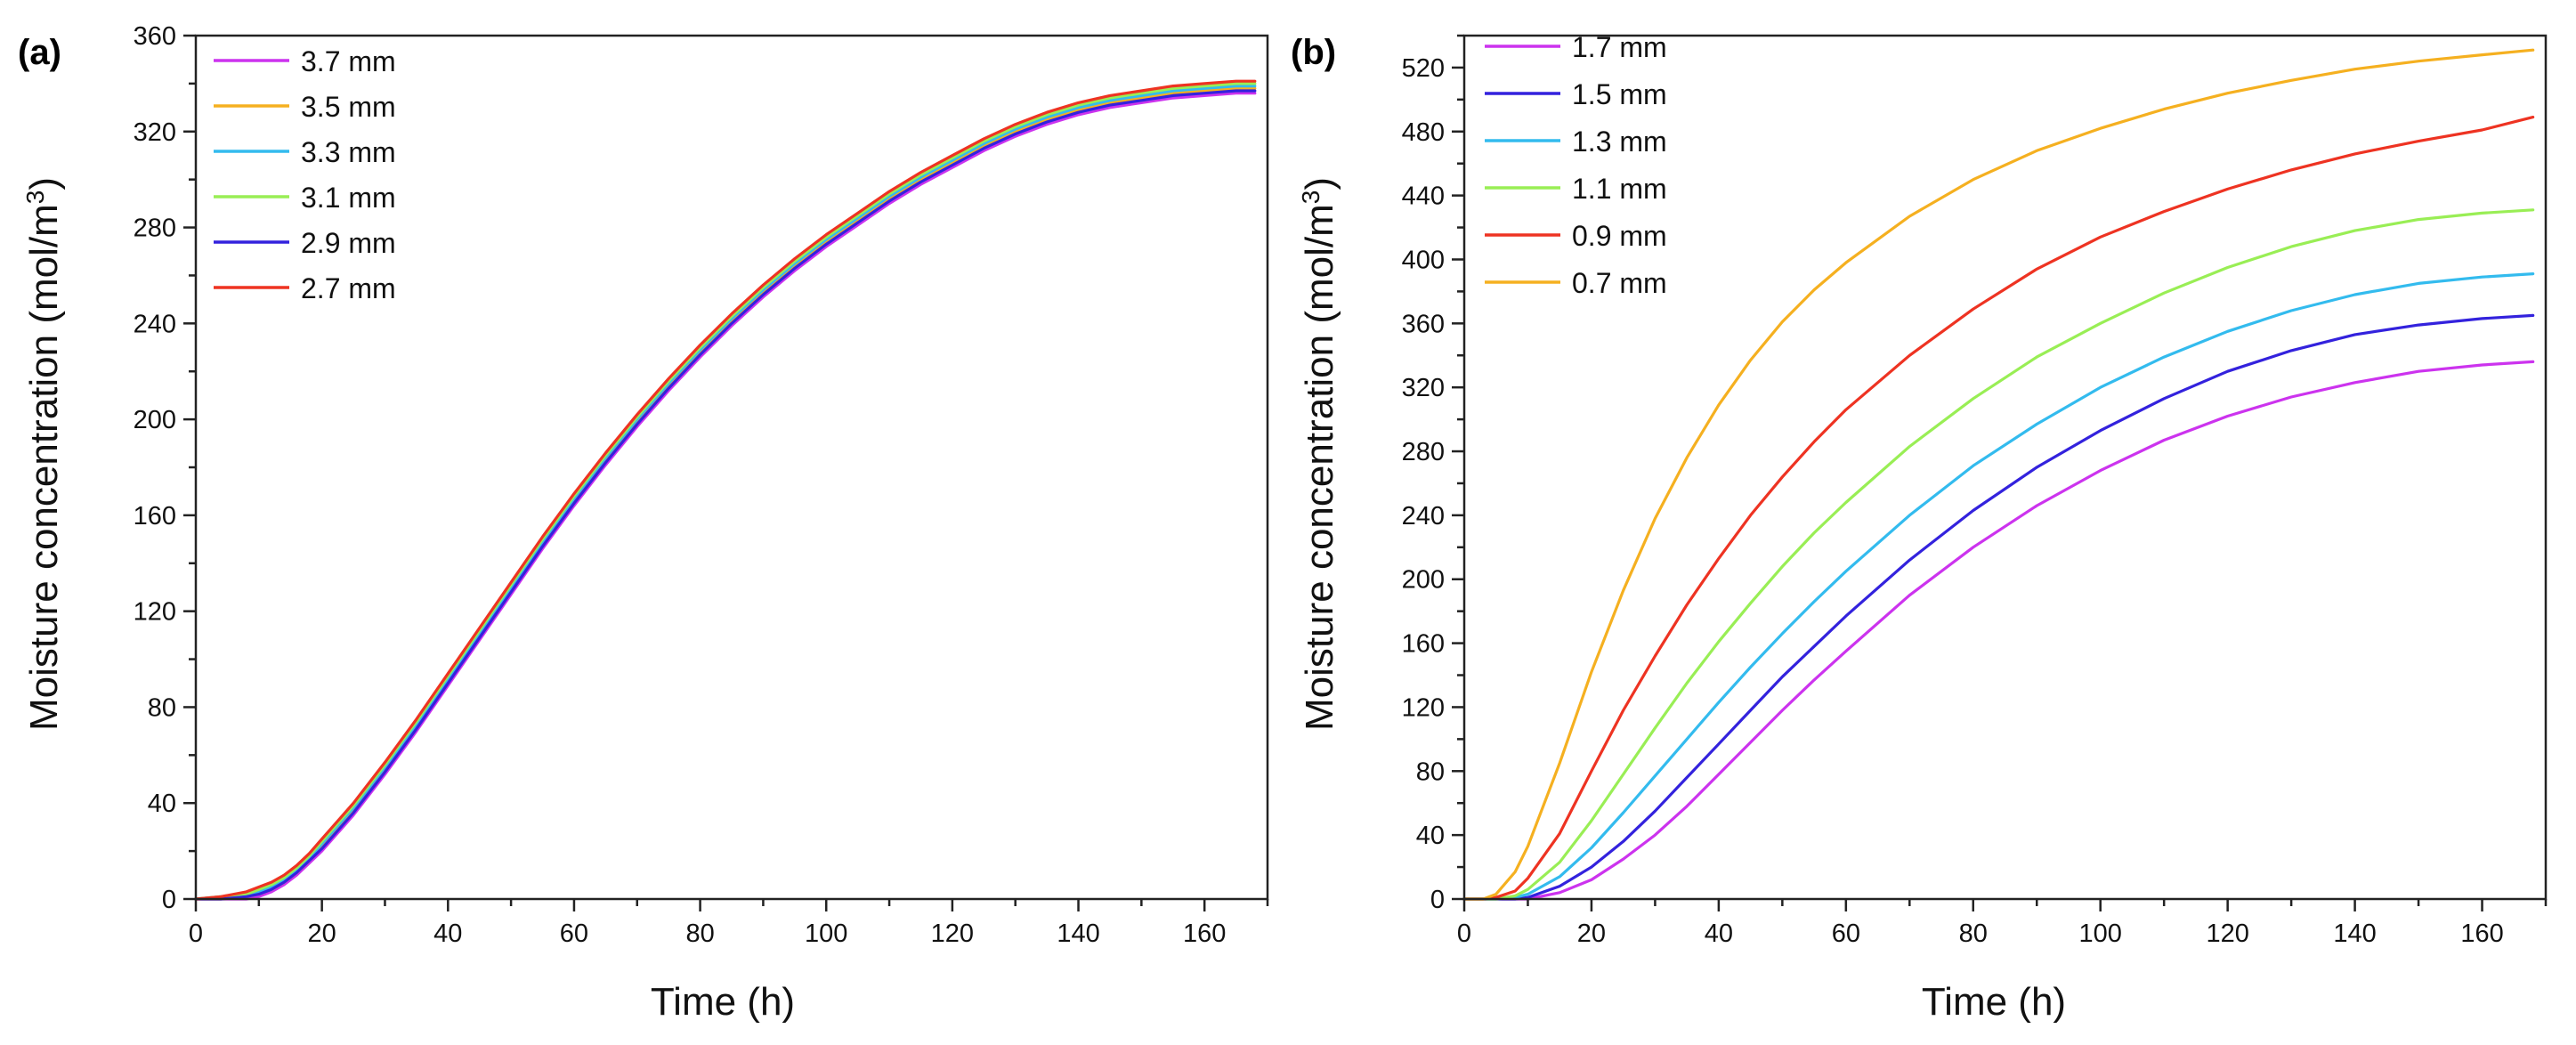 This screenshot has height=1045, width=2576. What do you see at coordinates (574, 933) in the screenshot?
I see `x-tick-label-a-60: 60` at bounding box center [574, 933].